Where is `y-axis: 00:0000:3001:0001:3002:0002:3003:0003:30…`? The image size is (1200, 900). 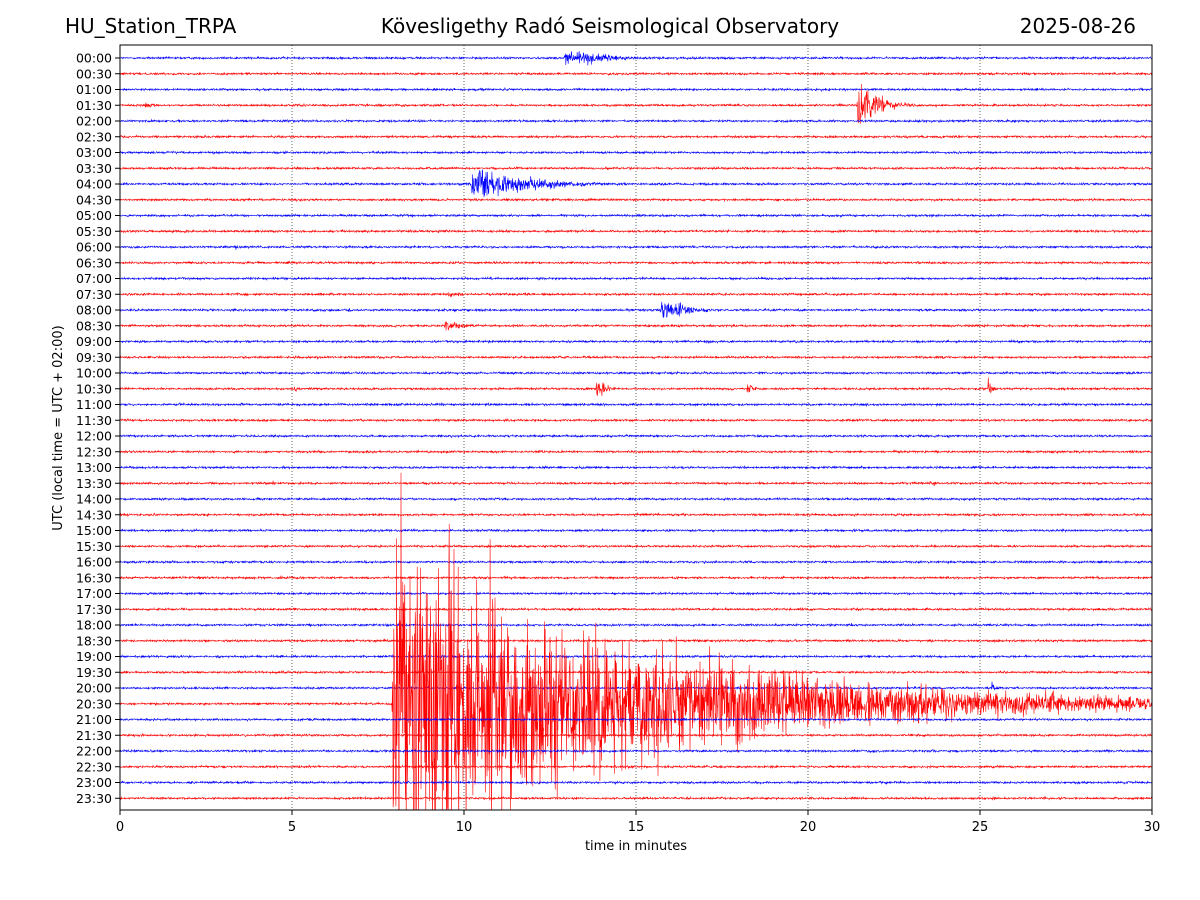 y-axis: 00:0000:3001:0001:3002:0002:3003:0003:30… is located at coordinates (98, 428).